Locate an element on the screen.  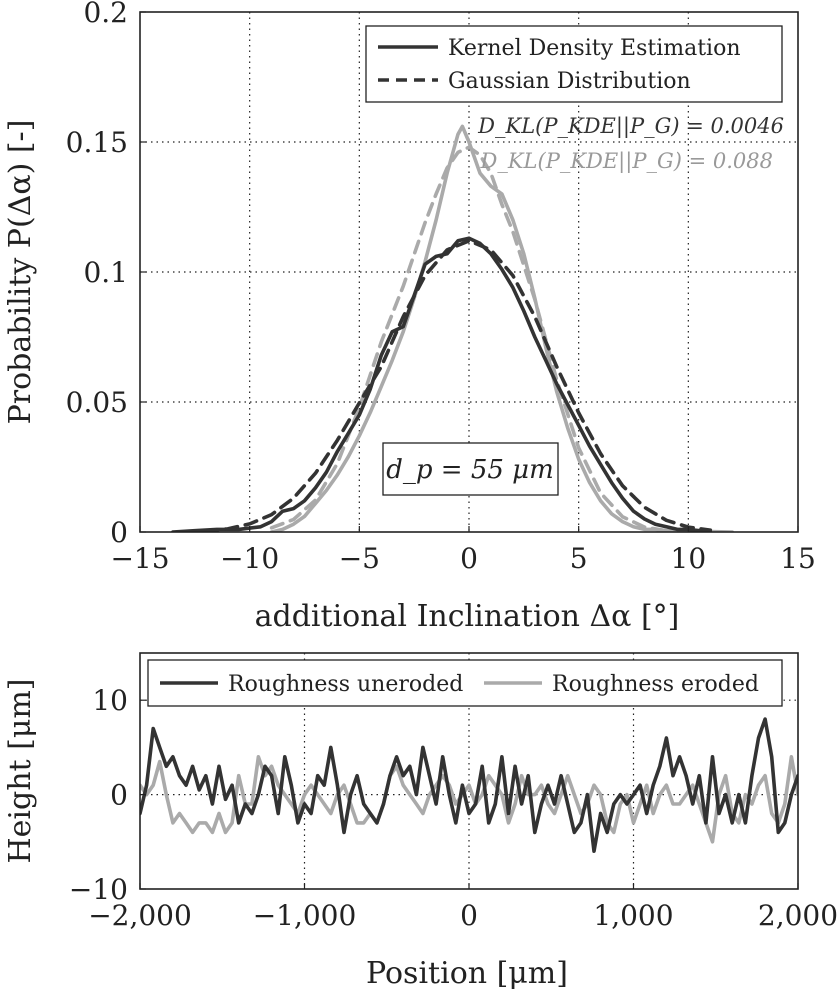
bottom-y-ticks: −10 0 10 is located at coordinates (107, 795).